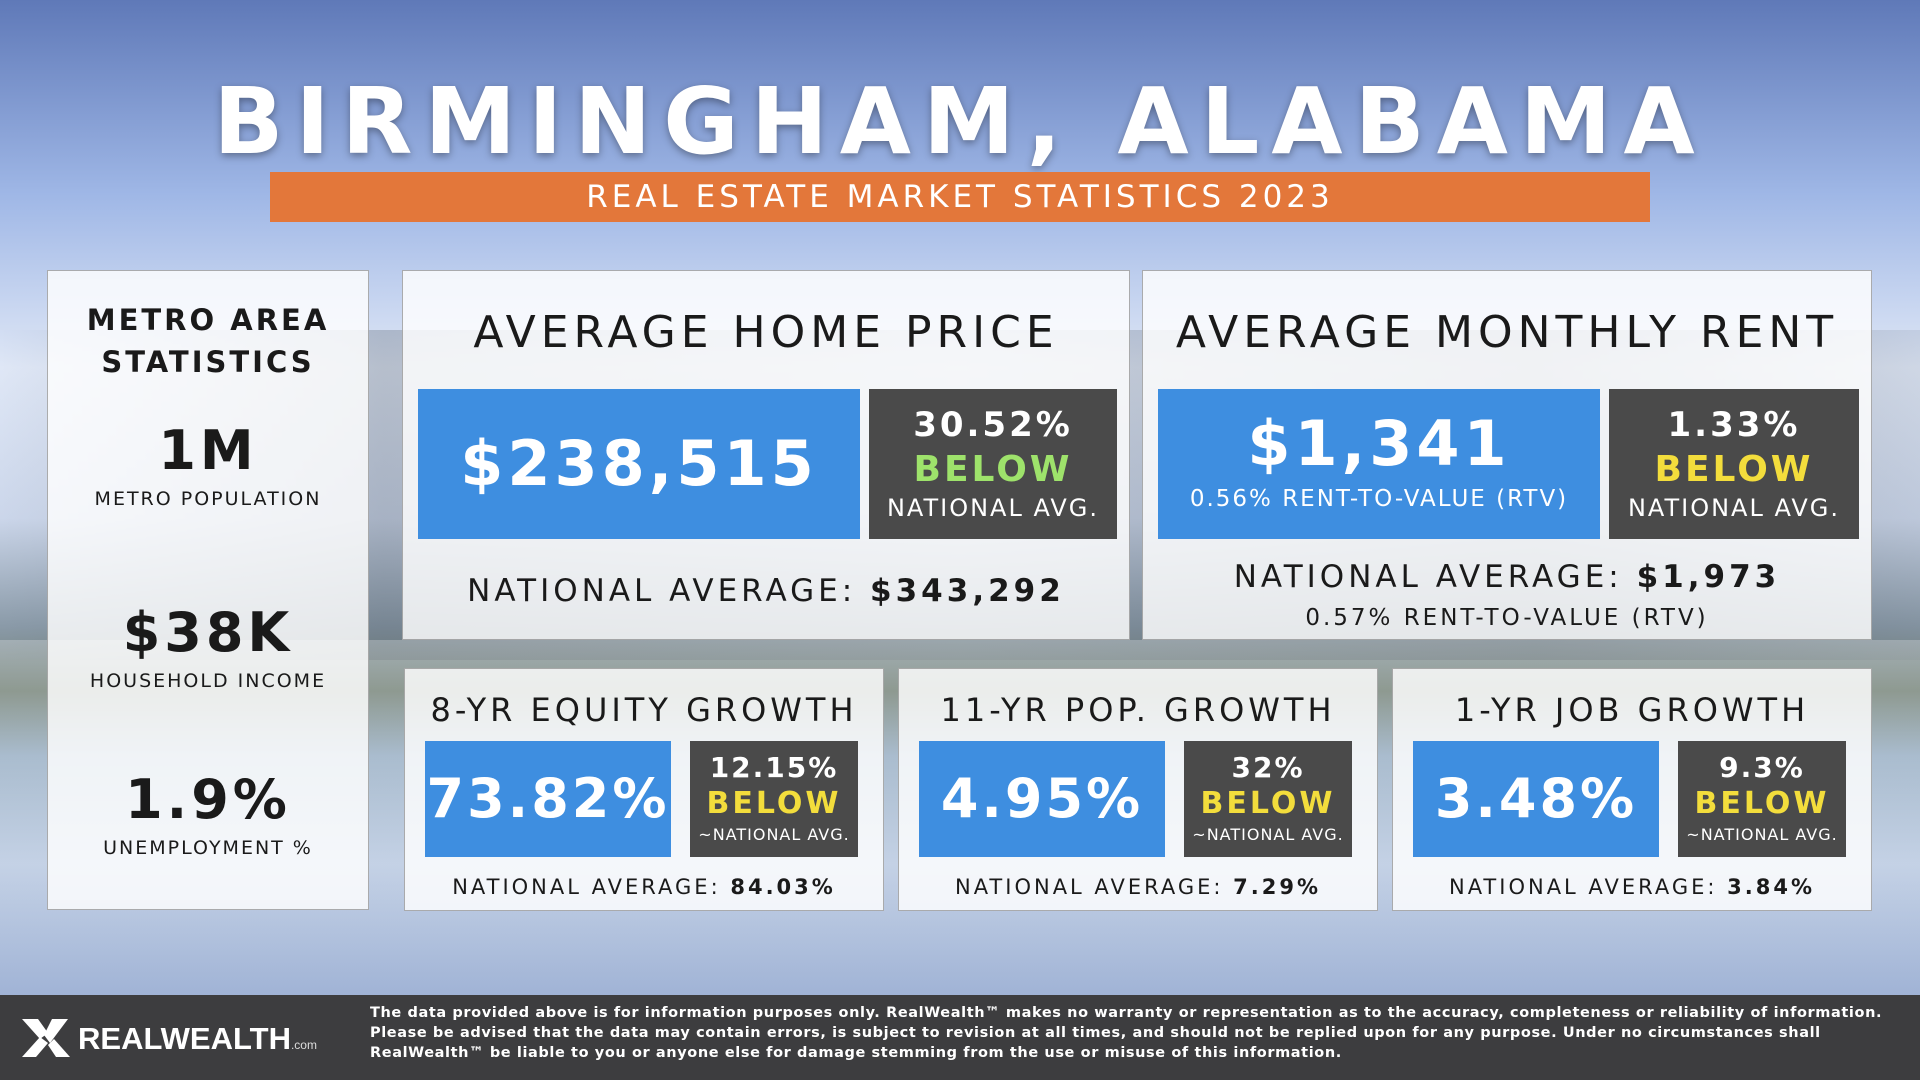  I want to click on population-growth-diff-pct: 32%, so click(1268, 767).